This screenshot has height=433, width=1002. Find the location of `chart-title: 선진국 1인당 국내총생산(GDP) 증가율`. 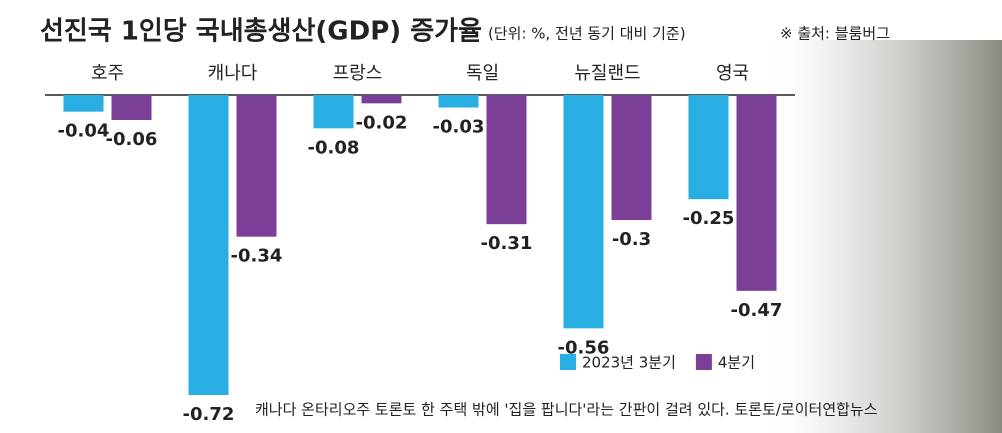

chart-title: 선진국 1인당 국내총생산(GDP) 증가율 is located at coordinates (261, 32).